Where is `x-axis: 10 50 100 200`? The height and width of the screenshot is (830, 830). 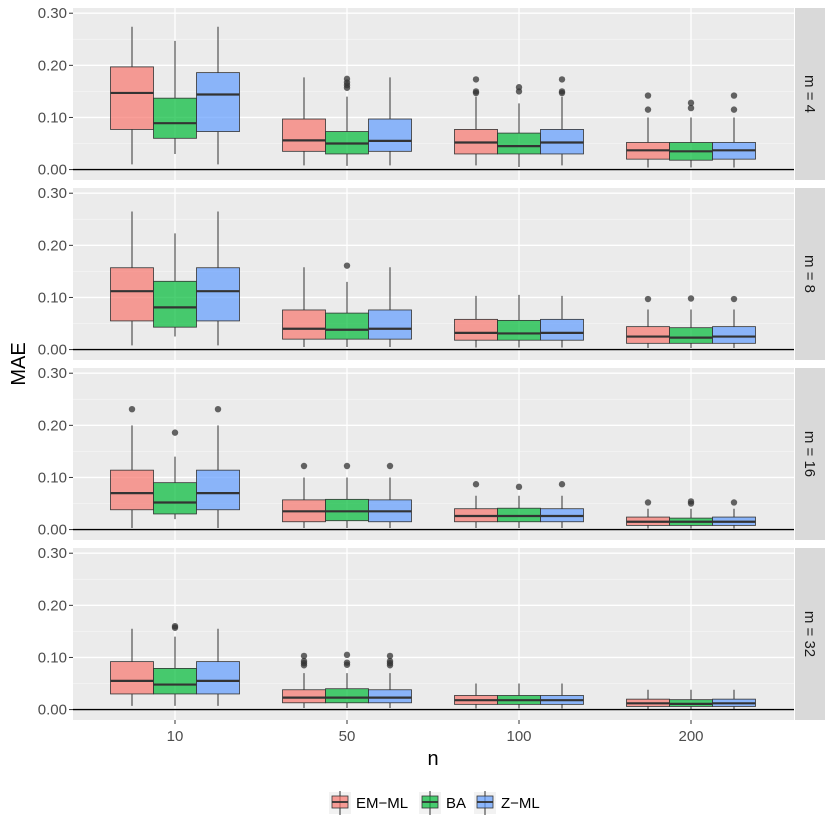 x-axis: 10 50 100 200 is located at coordinates (435, 732).